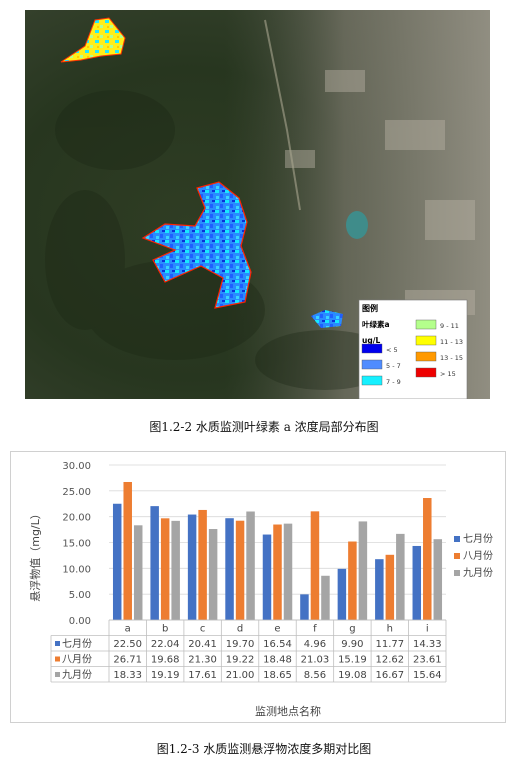 Image resolution: width=528 pixels, height=762 pixels. What do you see at coordinates (427, 675) in the screenshot?
I see `table-value: 15.64` at bounding box center [427, 675].